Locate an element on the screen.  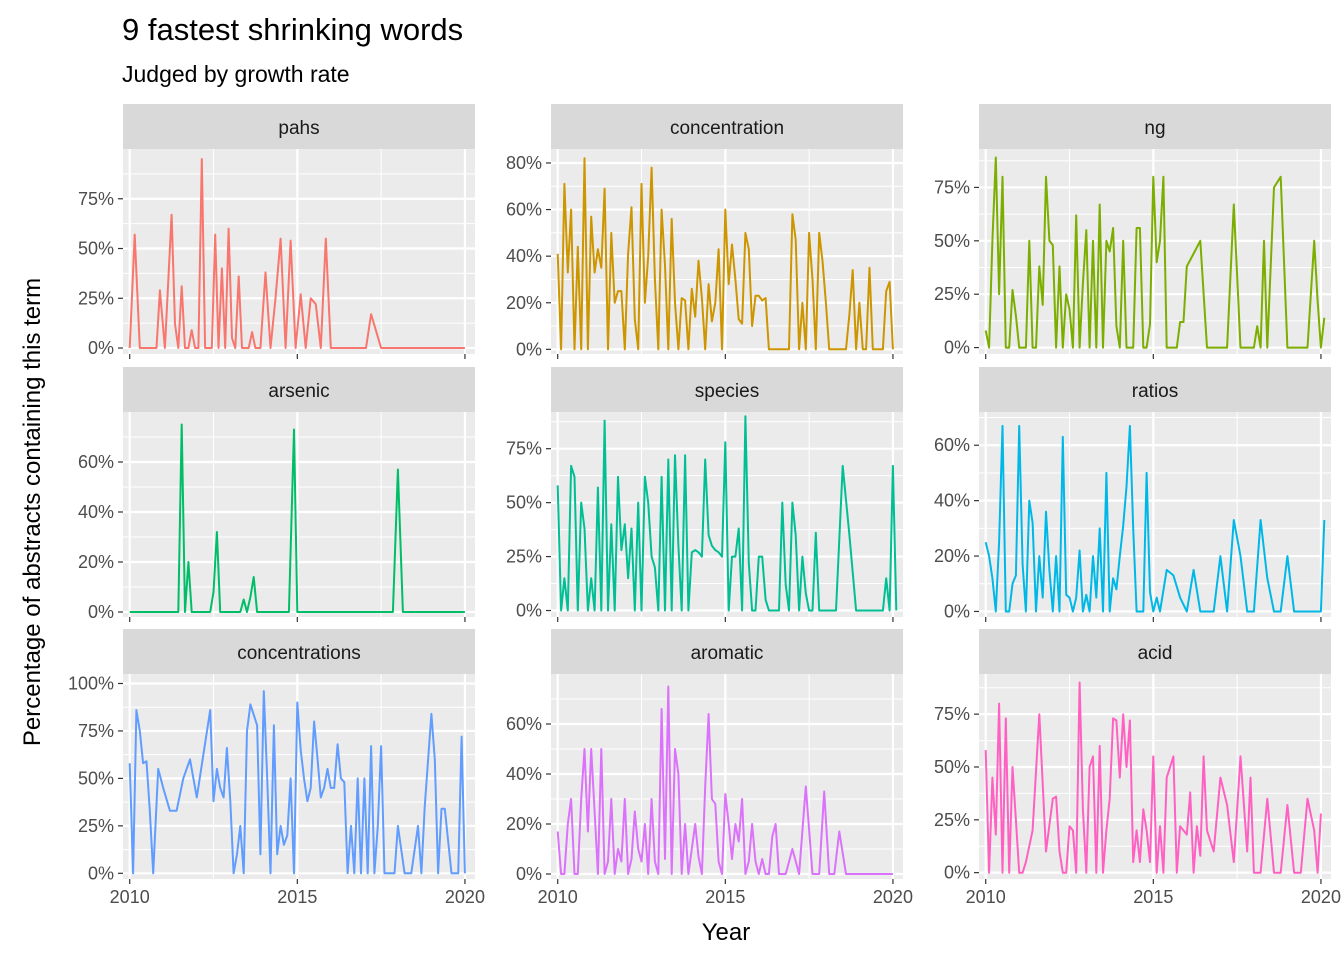
series-line-species is located at coordinates (727, 513).